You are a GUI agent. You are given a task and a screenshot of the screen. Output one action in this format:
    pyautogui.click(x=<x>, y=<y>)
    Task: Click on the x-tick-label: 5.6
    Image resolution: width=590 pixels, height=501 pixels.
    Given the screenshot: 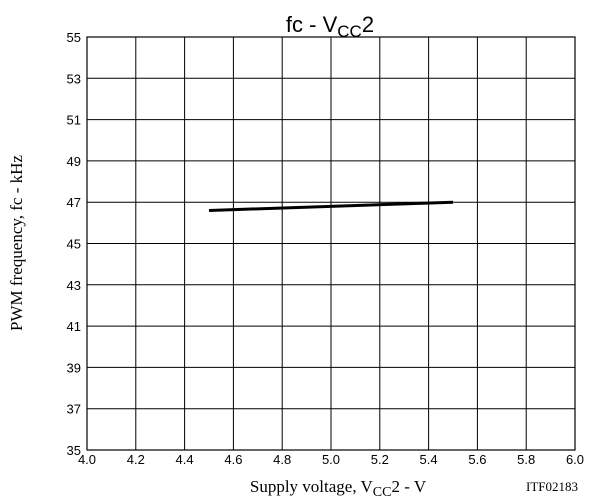 What is the action you would take?
    pyautogui.click(x=477, y=459)
    